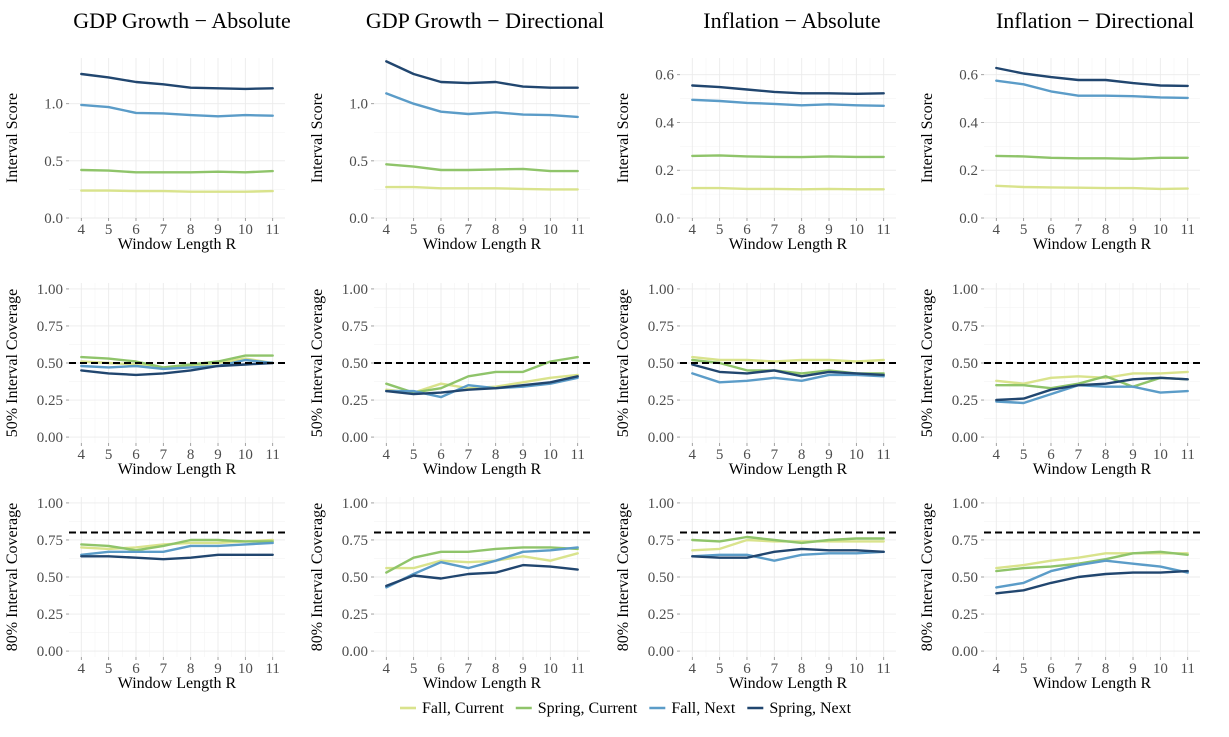 The height and width of the screenshot is (737, 1229). Describe the element at coordinates (968, 123) in the screenshot. I see `y-tick-label: 0.4` at that location.